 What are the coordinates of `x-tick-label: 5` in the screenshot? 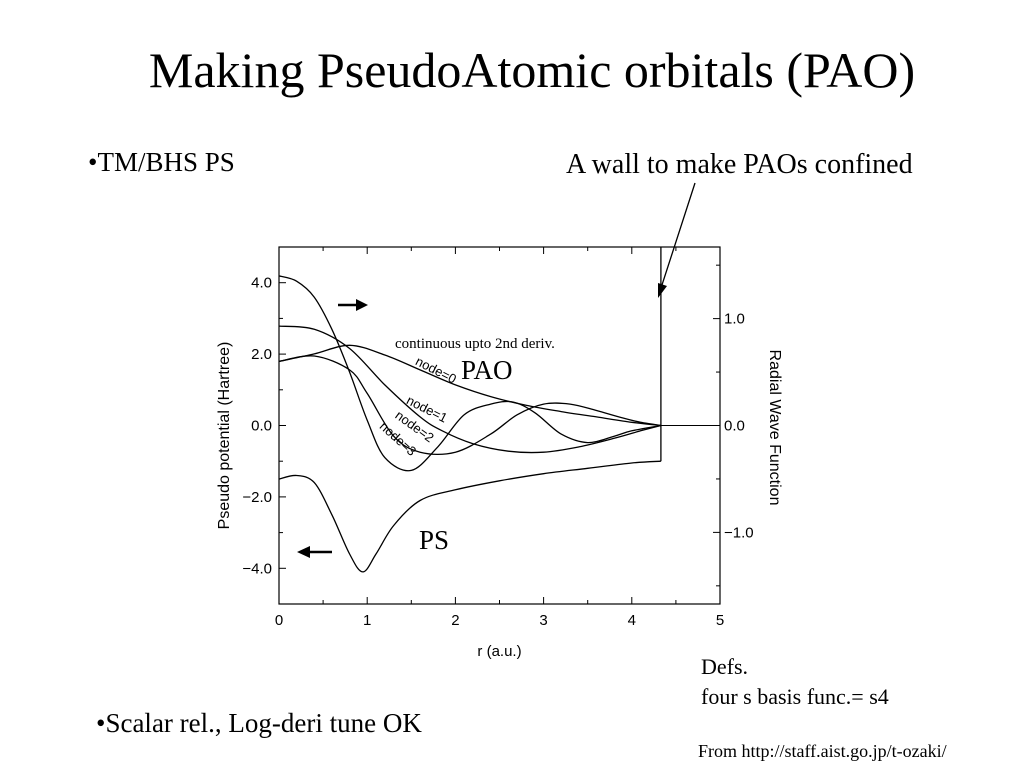 It's located at (720, 620).